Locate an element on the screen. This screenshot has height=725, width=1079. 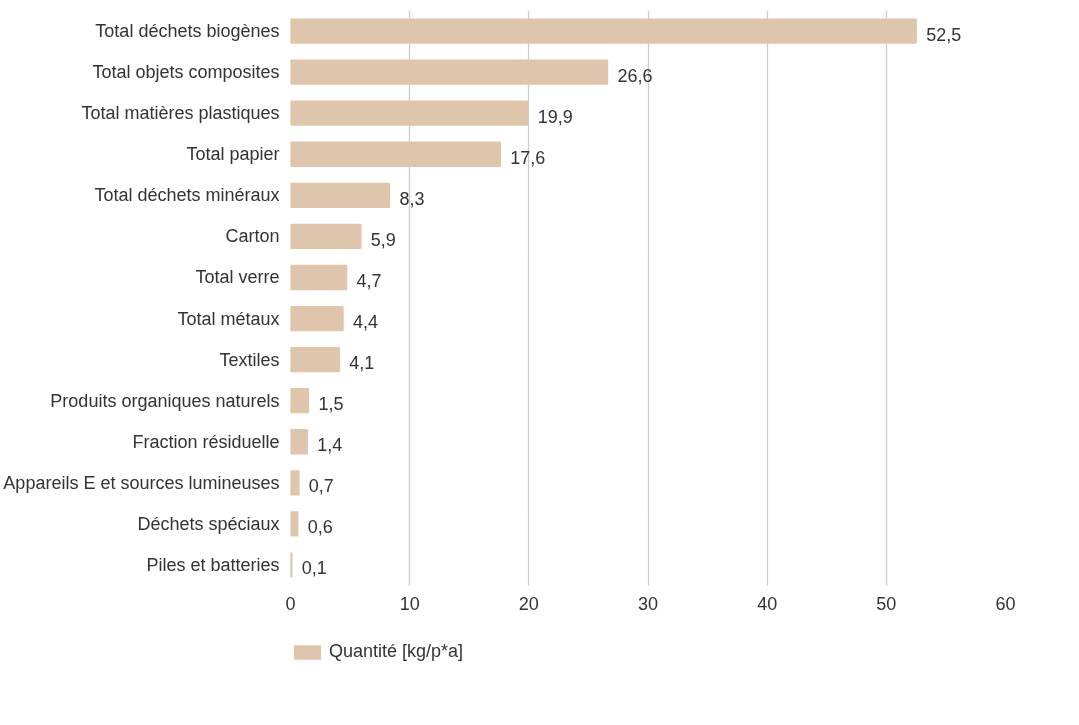
text: 17,6 is located at coordinates (528, 157).